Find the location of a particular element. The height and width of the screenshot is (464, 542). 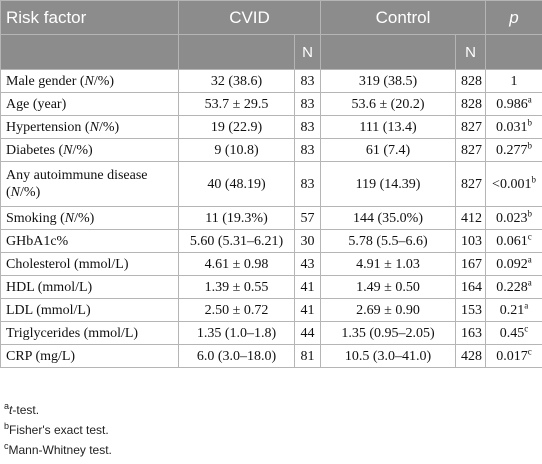

cell-control-value-text: 10.5 (3.0–41.0) is located at coordinates (388, 356).